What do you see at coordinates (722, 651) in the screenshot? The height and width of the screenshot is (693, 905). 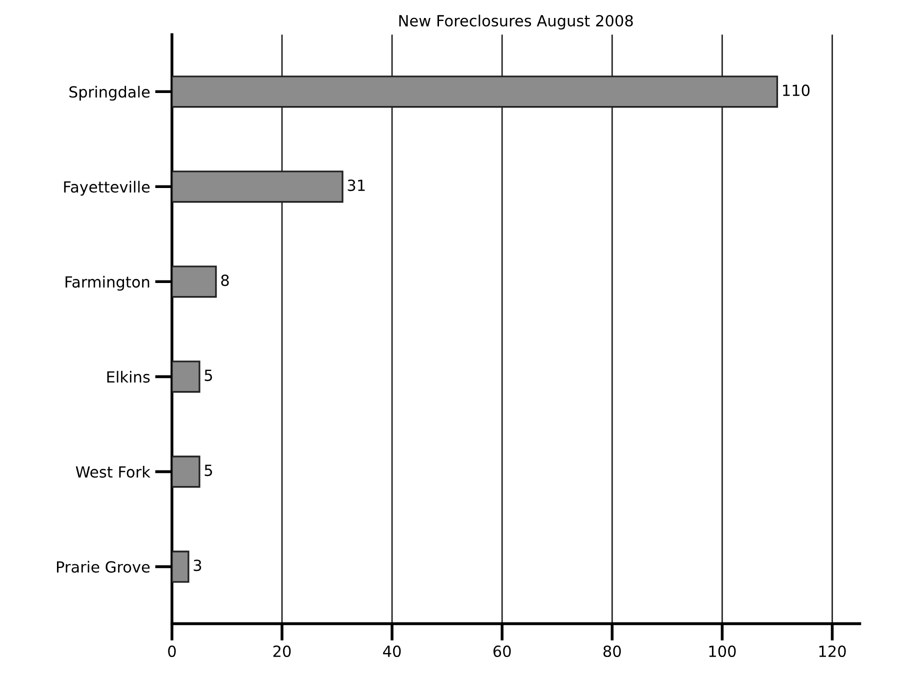 I see `x-tick-label: 100` at bounding box center [722, 651].